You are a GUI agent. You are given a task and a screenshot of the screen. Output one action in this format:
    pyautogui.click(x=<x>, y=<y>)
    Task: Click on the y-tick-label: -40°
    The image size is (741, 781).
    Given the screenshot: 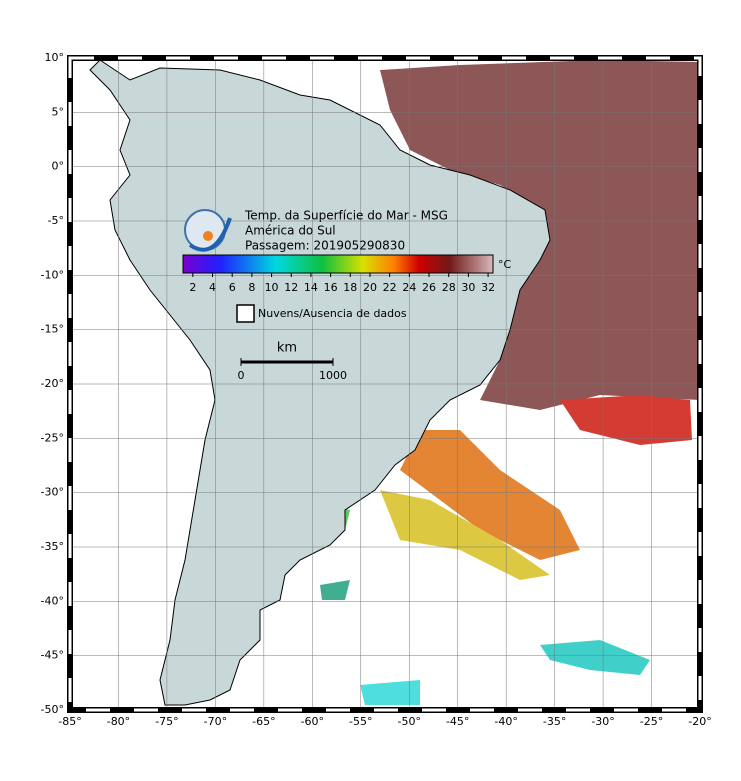 What is the action you would take?
    pyautogui.click(x=52, y=600)
    